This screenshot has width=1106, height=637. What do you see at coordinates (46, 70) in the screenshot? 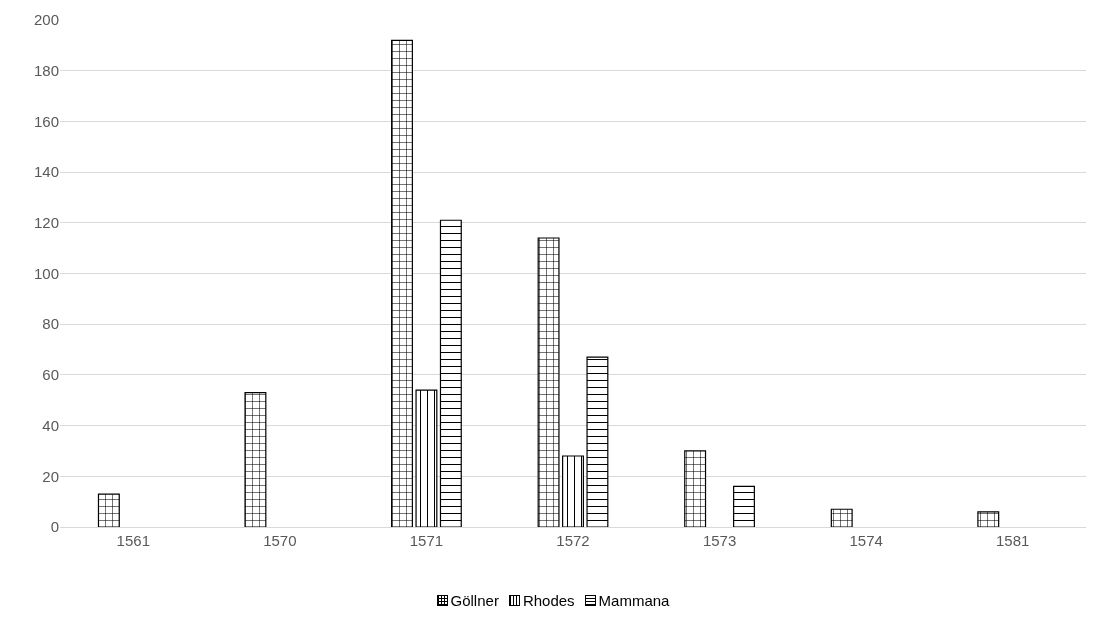
I see `y-tick-label: 180` at bounding box center [46, 70].